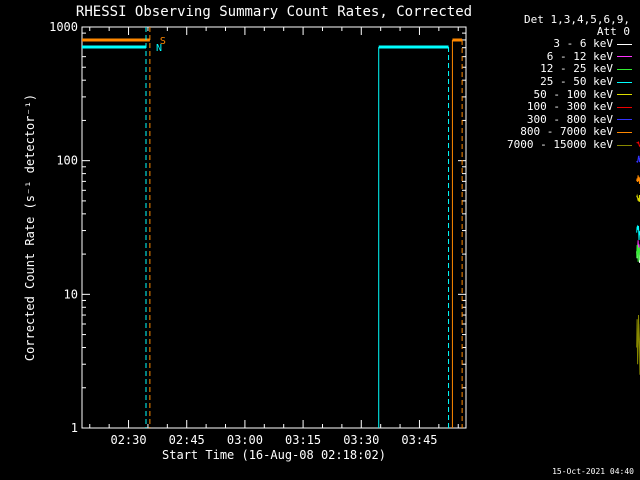 This screenshot has height=480, width=640. What do you see at coordinates (187, 440) in the screenshot?
I see `x-tick-label: 02:45` at bounding box center [187, 440].